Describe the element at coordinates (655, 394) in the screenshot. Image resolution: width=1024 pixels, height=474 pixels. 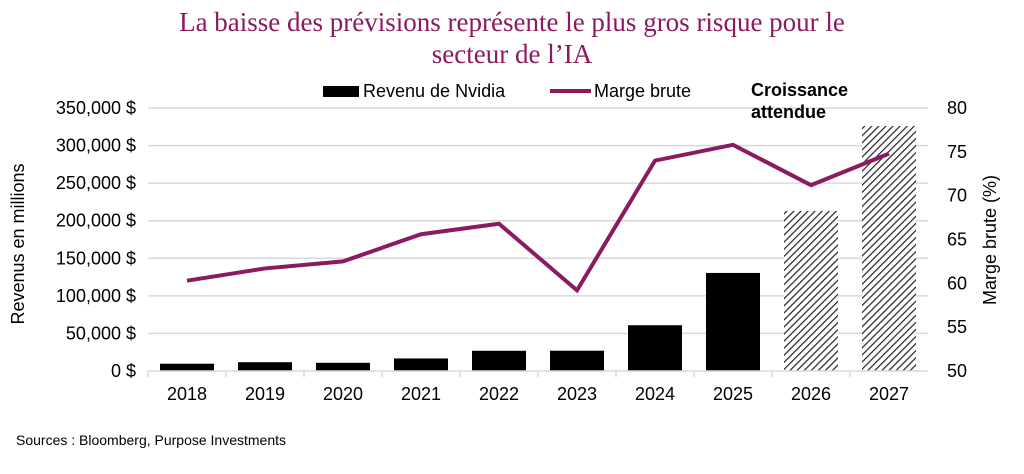
I see `x-tick-2024: 2024` at that location.